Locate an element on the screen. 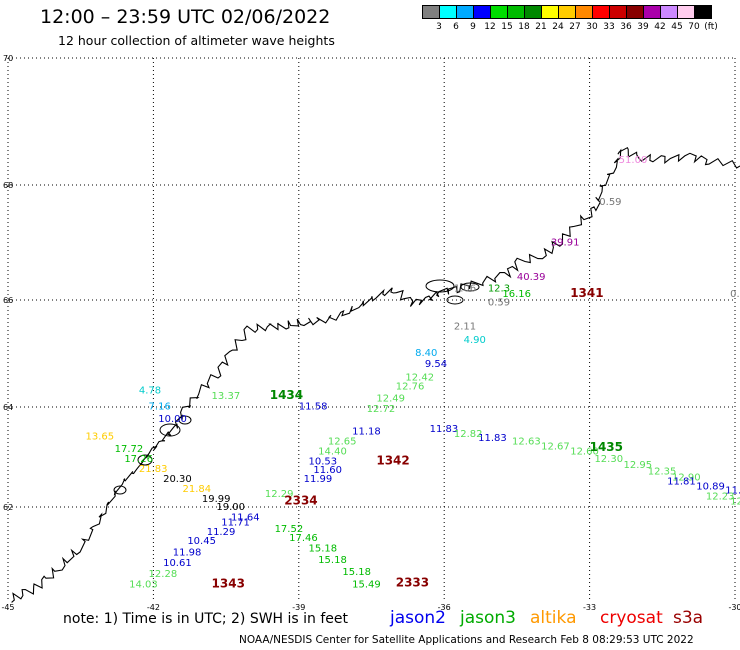 Image resolution: width=740 pixels, height=650 pixels. color-scale-label: 12 is located at coordinates (490, 27).